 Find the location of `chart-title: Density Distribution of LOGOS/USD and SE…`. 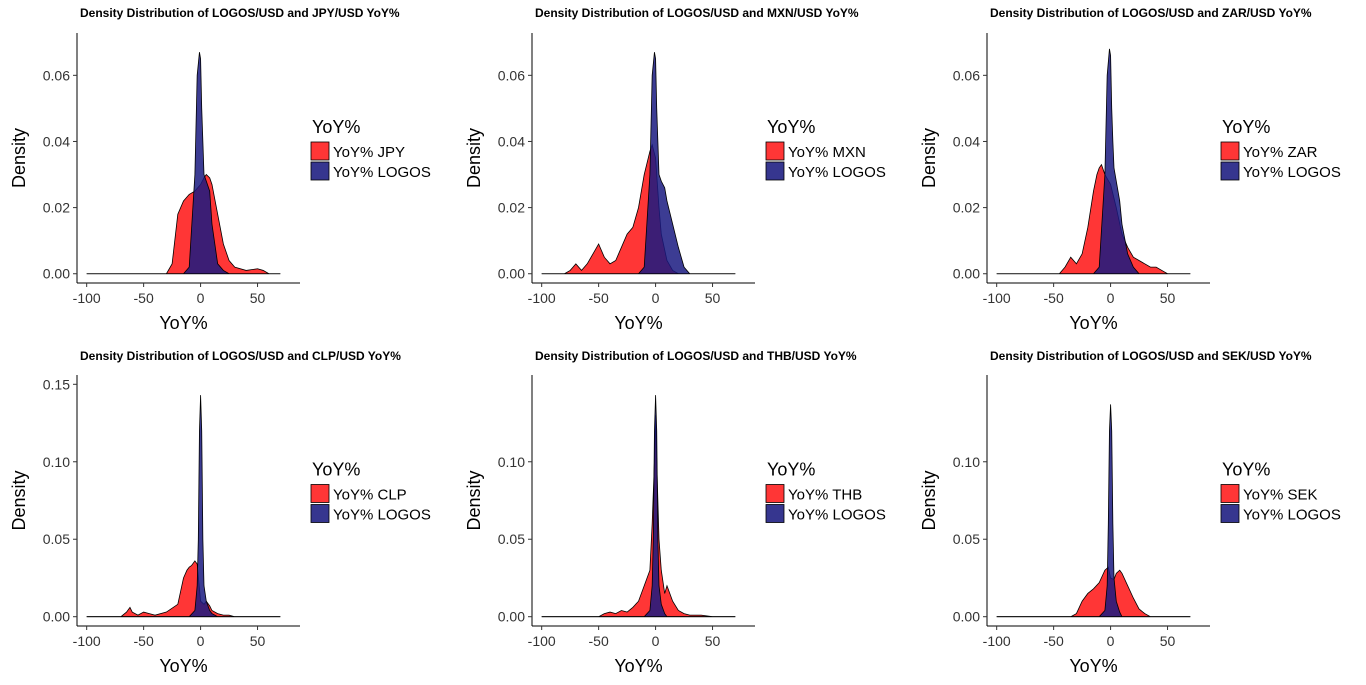

chart-title: Density Distribution of LOGOS/USD and SE… is located at coordinates (1151, 356).